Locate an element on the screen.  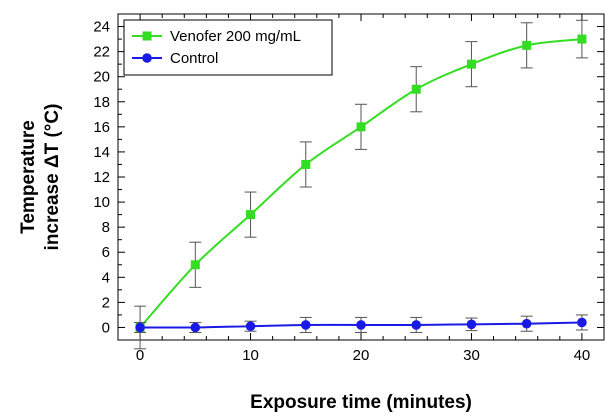
legend-label: Control is located at coordinates (194, 58).